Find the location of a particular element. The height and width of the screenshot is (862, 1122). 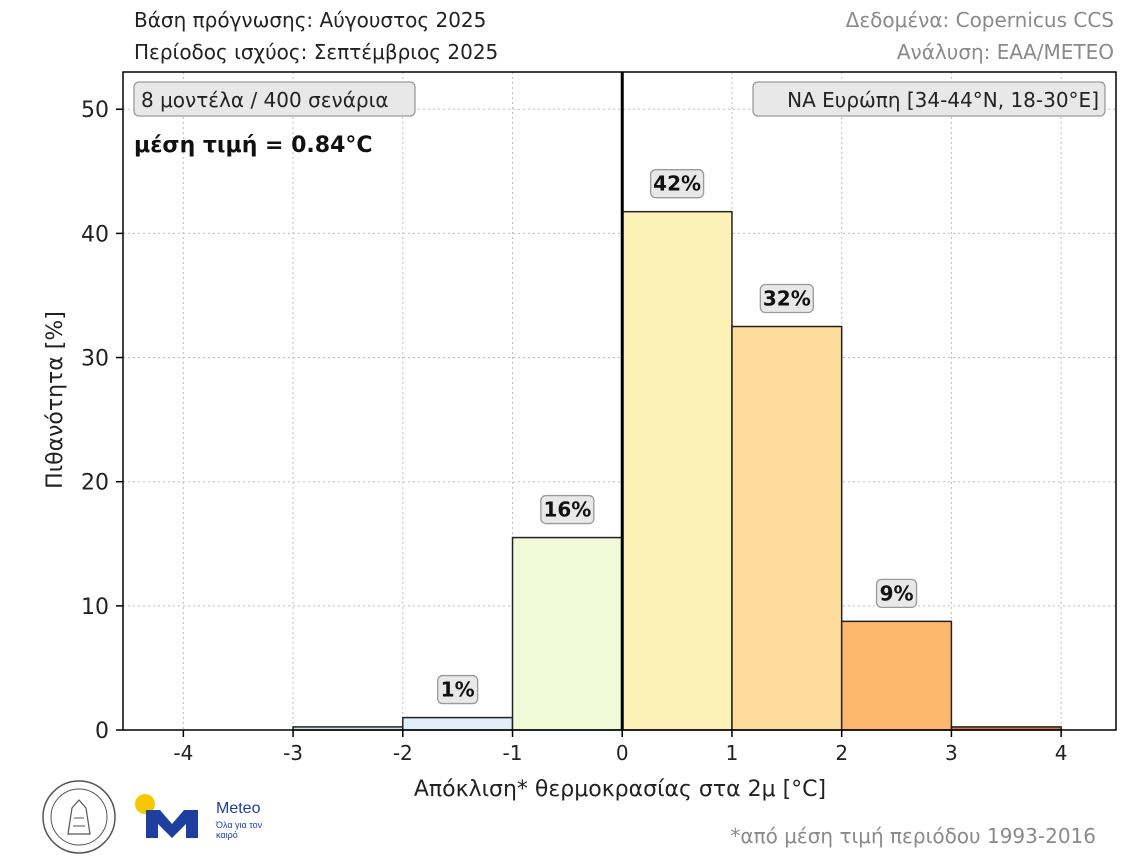

bar-value-label: 42% is located at coordinates (677, 184).